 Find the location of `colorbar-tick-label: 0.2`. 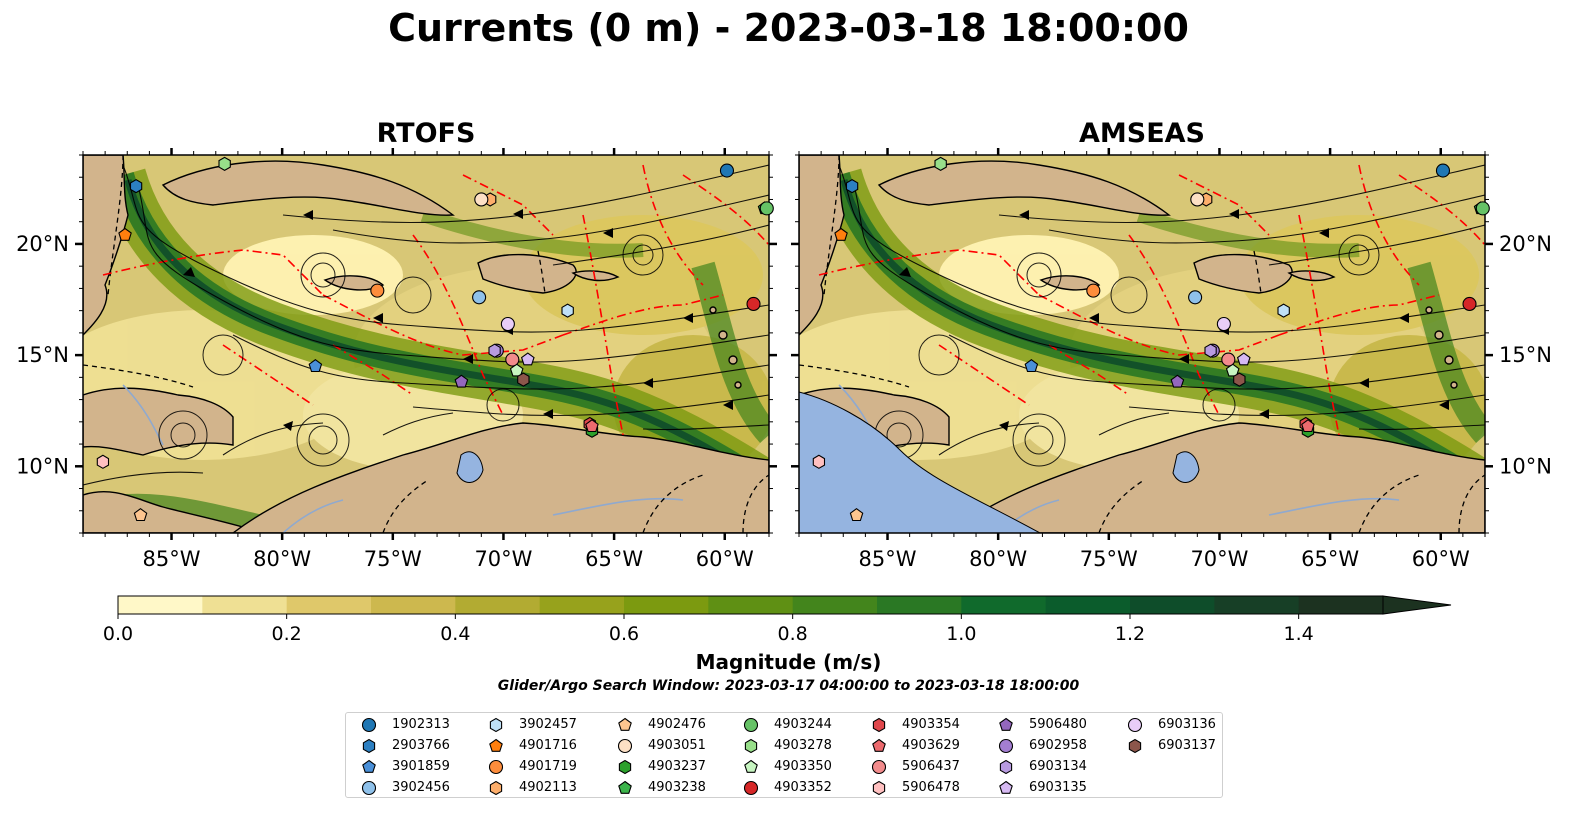

colorbar-tick-label: 0.2 is located at coordinates (287, 634).